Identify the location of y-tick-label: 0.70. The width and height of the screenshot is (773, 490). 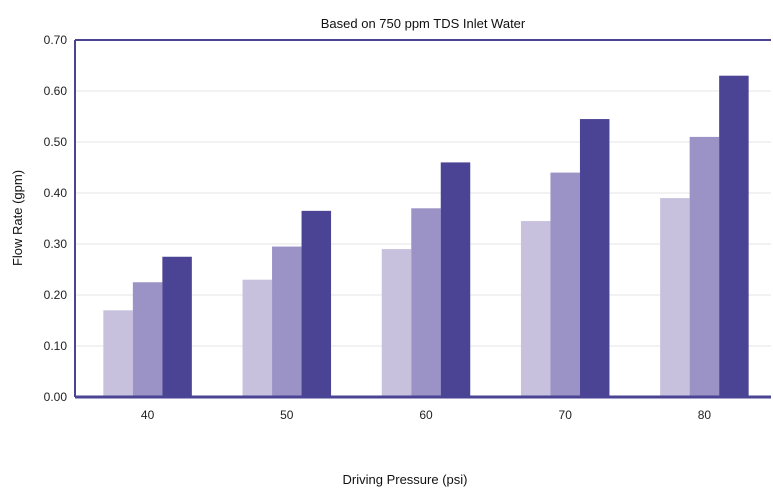
(56, 40).